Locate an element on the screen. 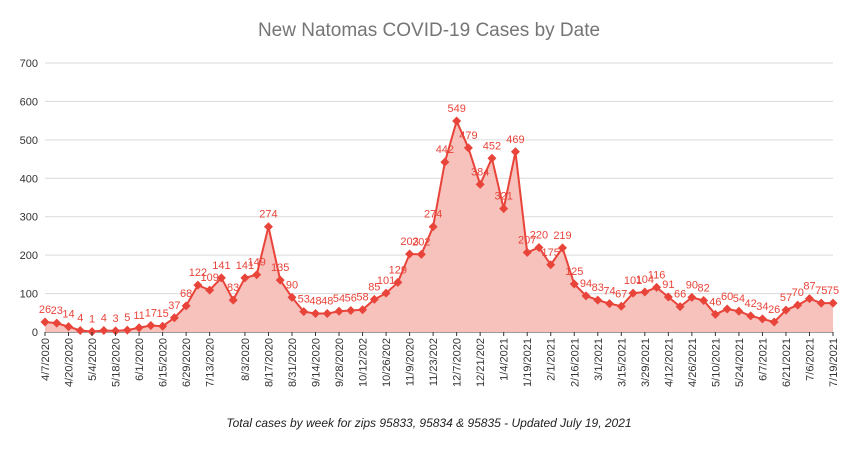 This screenshot has height=454, width=858. data-label: 452 is located at coordinates (492, 146).